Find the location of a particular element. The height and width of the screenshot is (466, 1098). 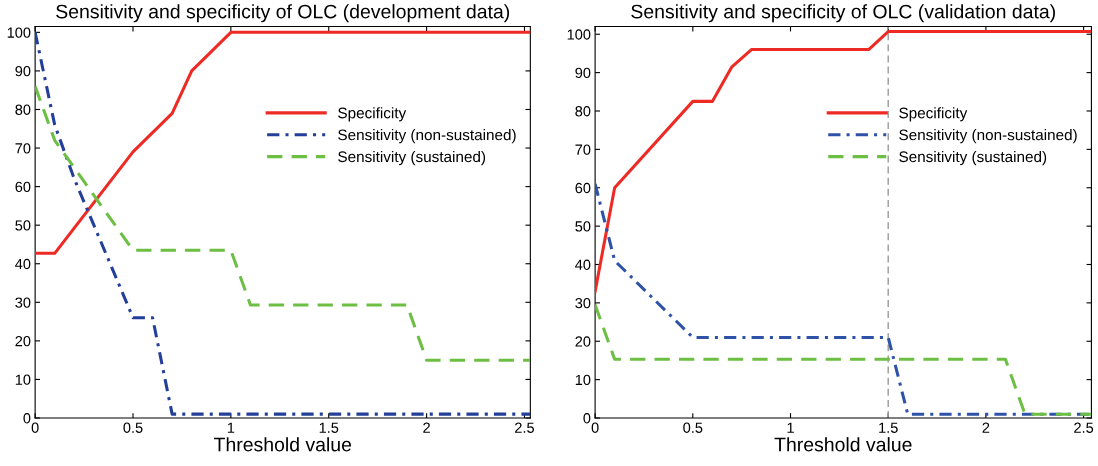

chart-title: Sensitivity and specificity of OLC (development data) is located at coordinates (283, 13).